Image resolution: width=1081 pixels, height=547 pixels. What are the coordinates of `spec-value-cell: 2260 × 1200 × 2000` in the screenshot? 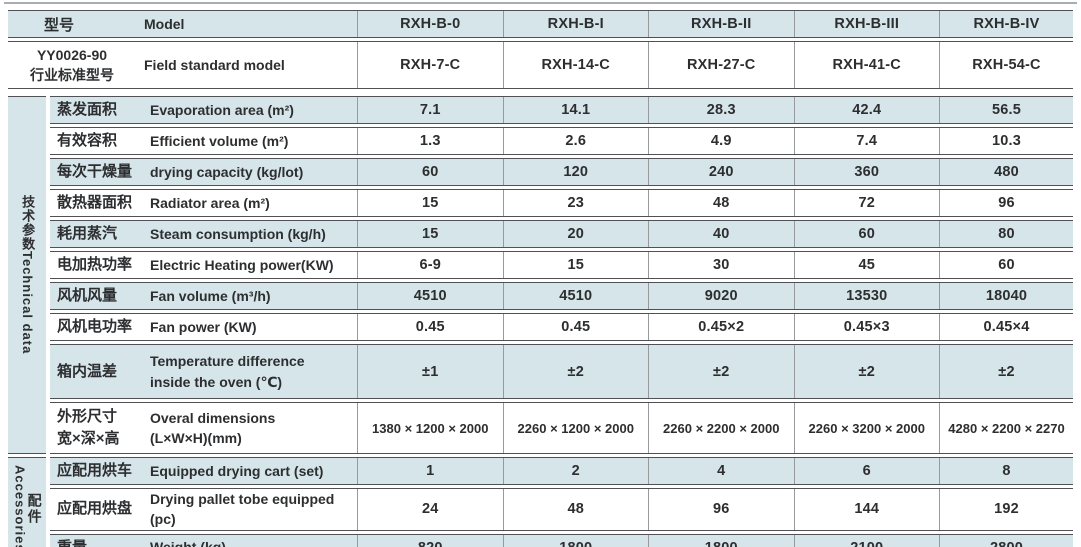 It's located at (575, 428).